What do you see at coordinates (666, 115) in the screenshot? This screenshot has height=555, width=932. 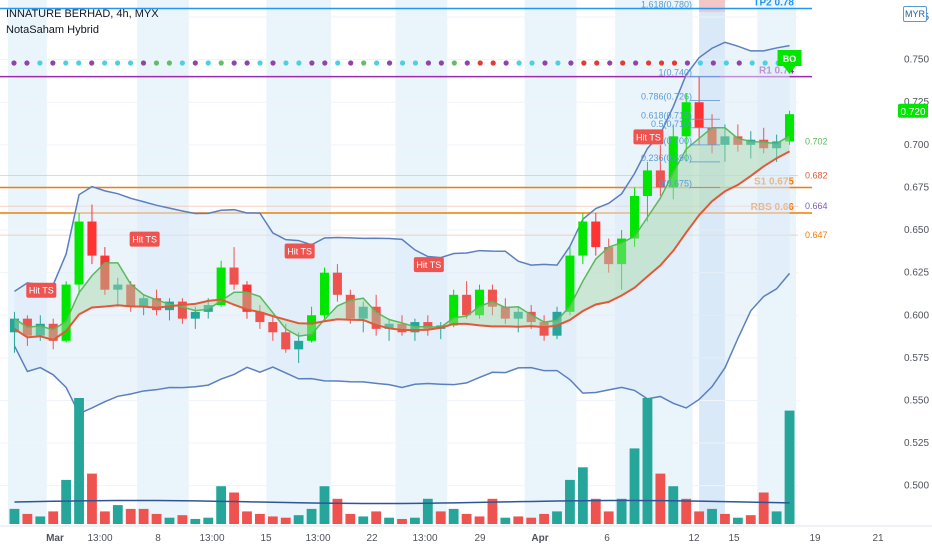 I see `fib-label: 0.618(0.715)` at bounding box center [666, 115].